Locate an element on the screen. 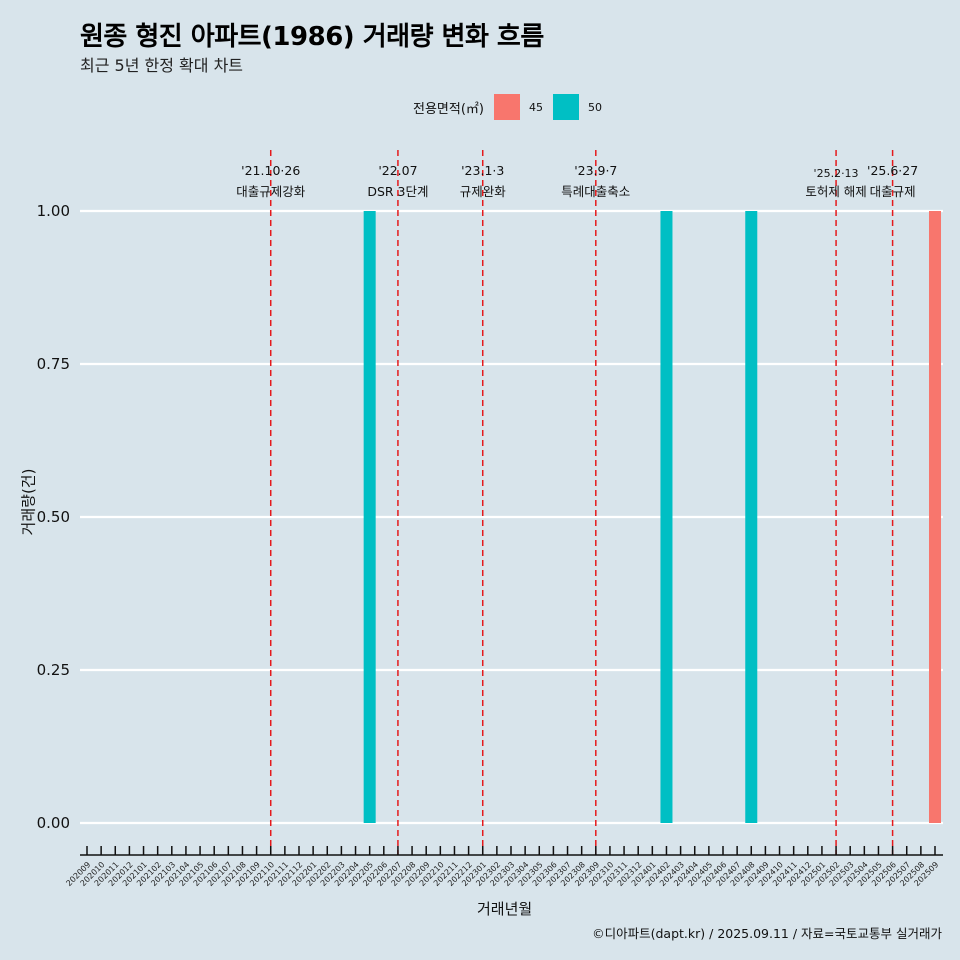  y-tick-label: 0.50 is located at coordinates (53, 517).